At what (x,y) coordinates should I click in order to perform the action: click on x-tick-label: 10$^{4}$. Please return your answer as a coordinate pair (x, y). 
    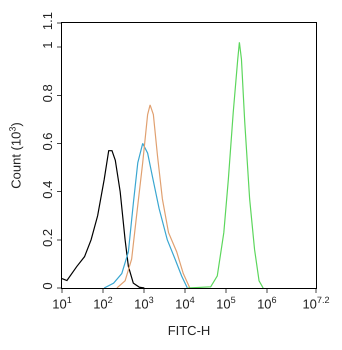
    Looking at the image, I should click on (185, 303).